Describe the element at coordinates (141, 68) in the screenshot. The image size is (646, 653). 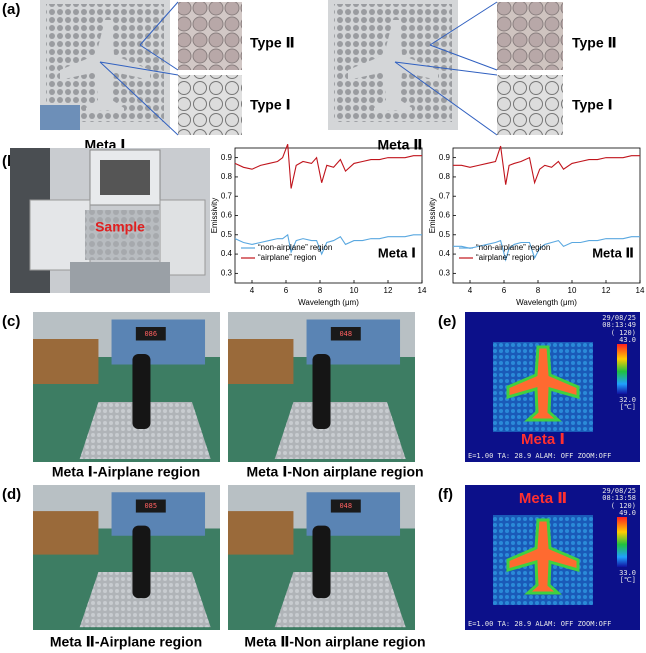
I see `meta1-photo` at that location.